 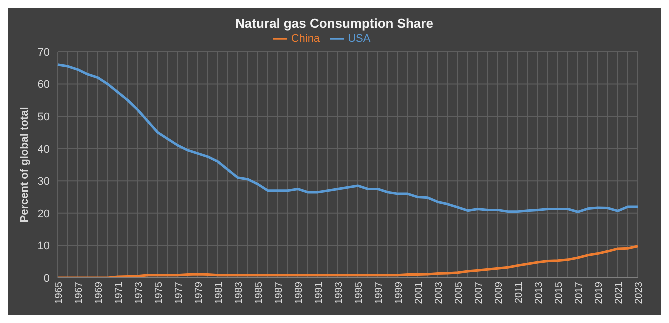 What do you see at coordinates (640, 293) in the screenshot?
I see `x-tick-label: 2023` at bounding box center [640, 293].